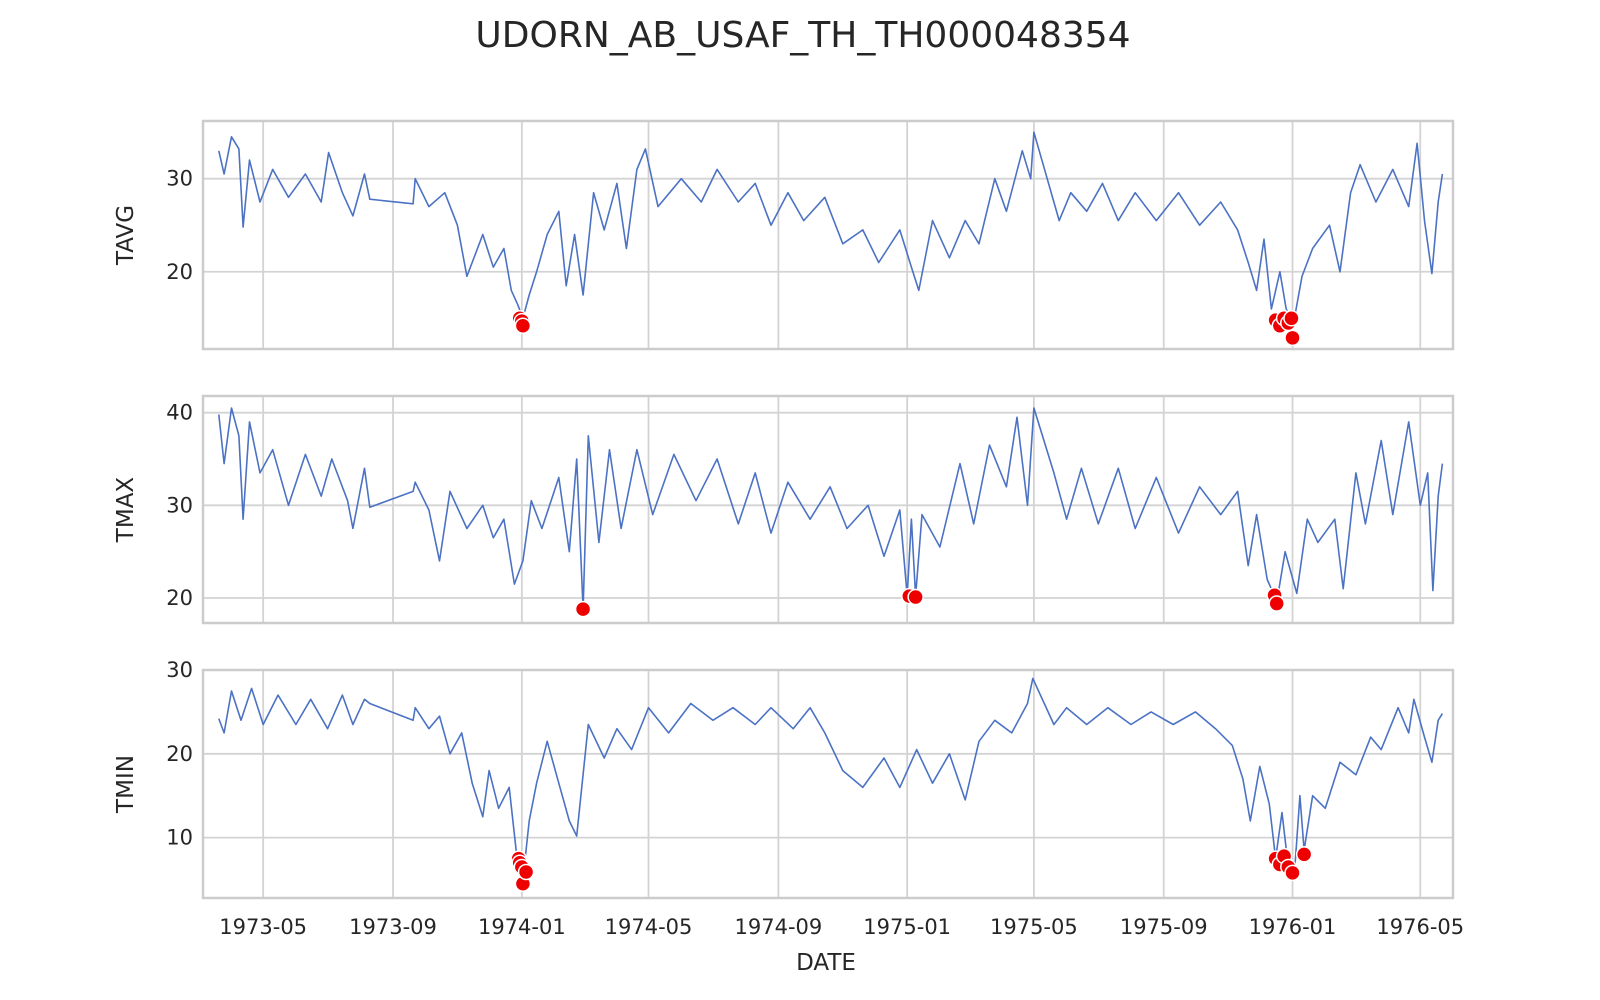 This screenshot has width=1600, height=1000. I want to click on x-axis-label: DATE, so click(826, 963).